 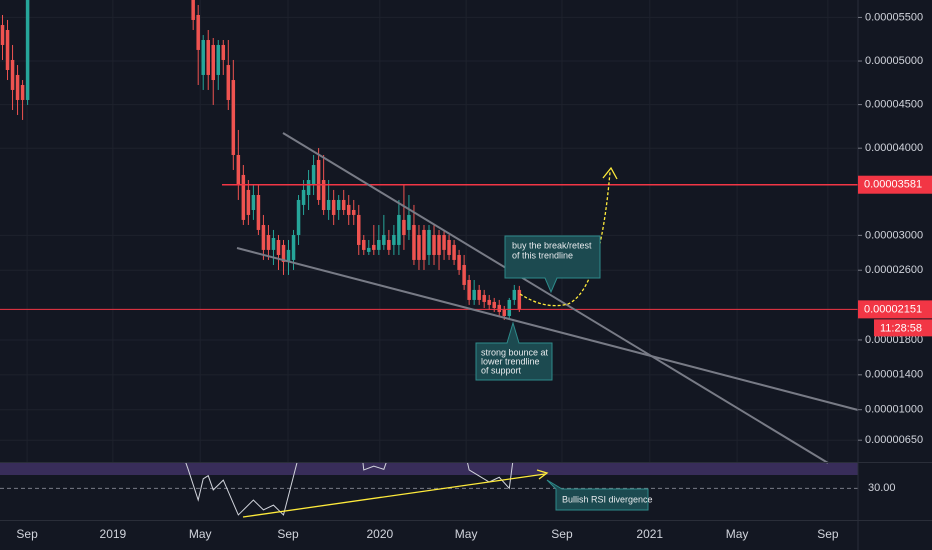 What do you see at coordinates (894, 148) in the screenshot?
I see `y-tick-label: 0.00004000` at bounding box center [894, 148].